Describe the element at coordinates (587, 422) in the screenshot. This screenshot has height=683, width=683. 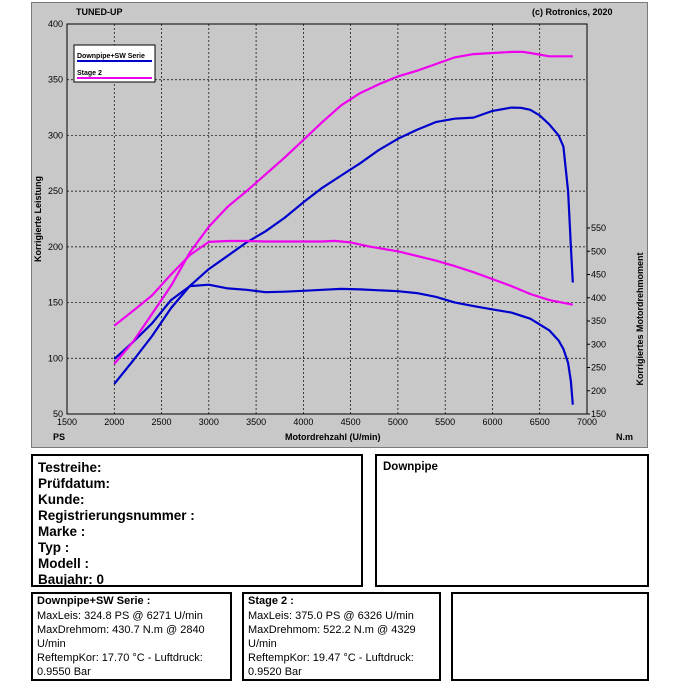
I see `x-tick-label: 7000` at that location.